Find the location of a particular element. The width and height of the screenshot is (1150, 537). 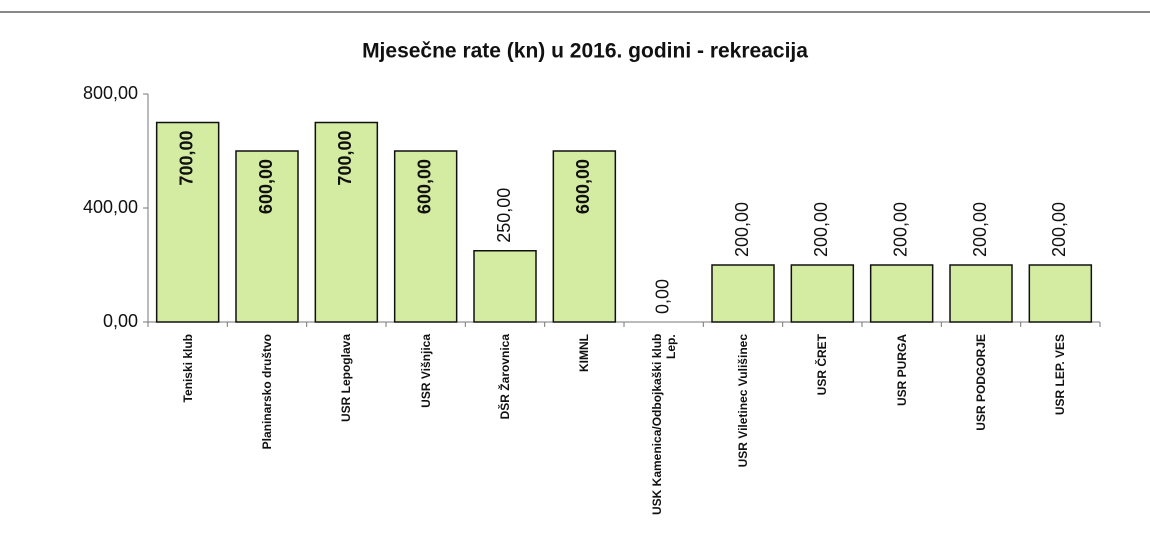

value-label: 250,00 is located at coordinates (504, 215).